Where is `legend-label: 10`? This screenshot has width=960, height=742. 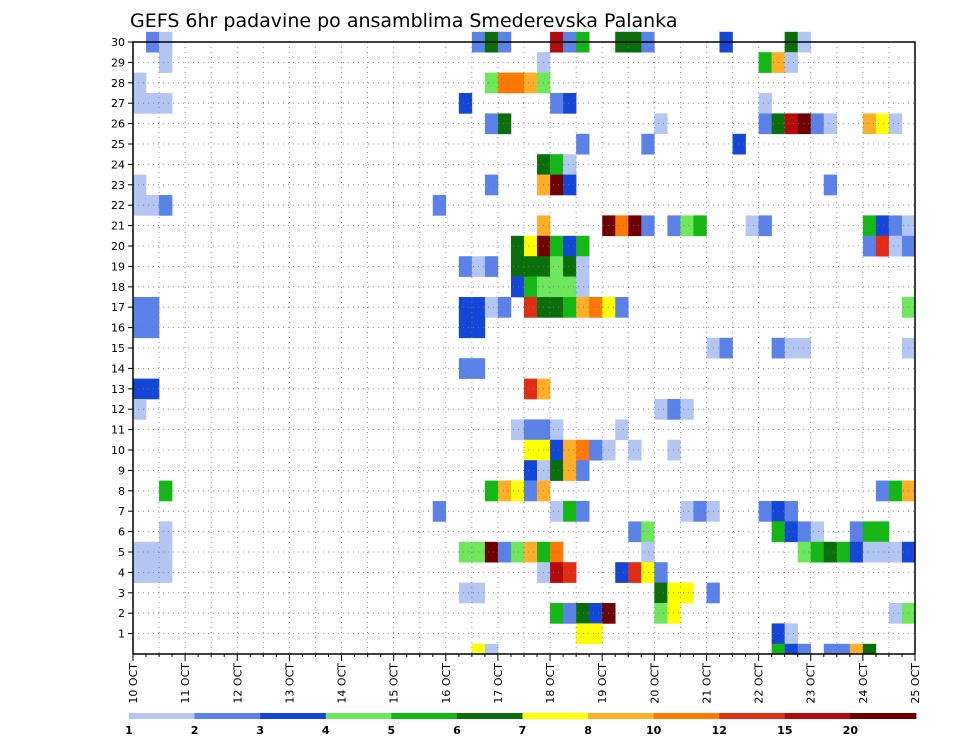
legend-label: 10 is located at coordinates (654, 730).